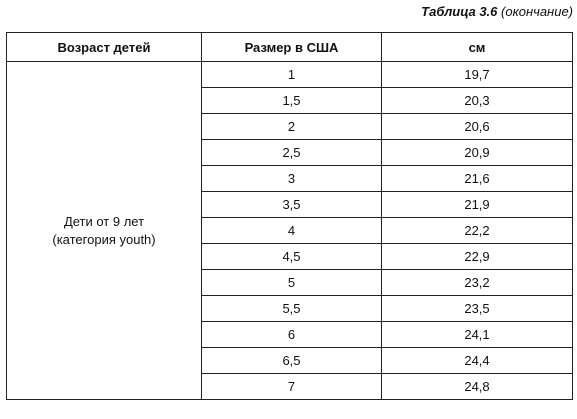 The width and height of the screenshot is (577, 419). I want to click on age-group-line-1: Дети от 9 лет, so click(104, 221).